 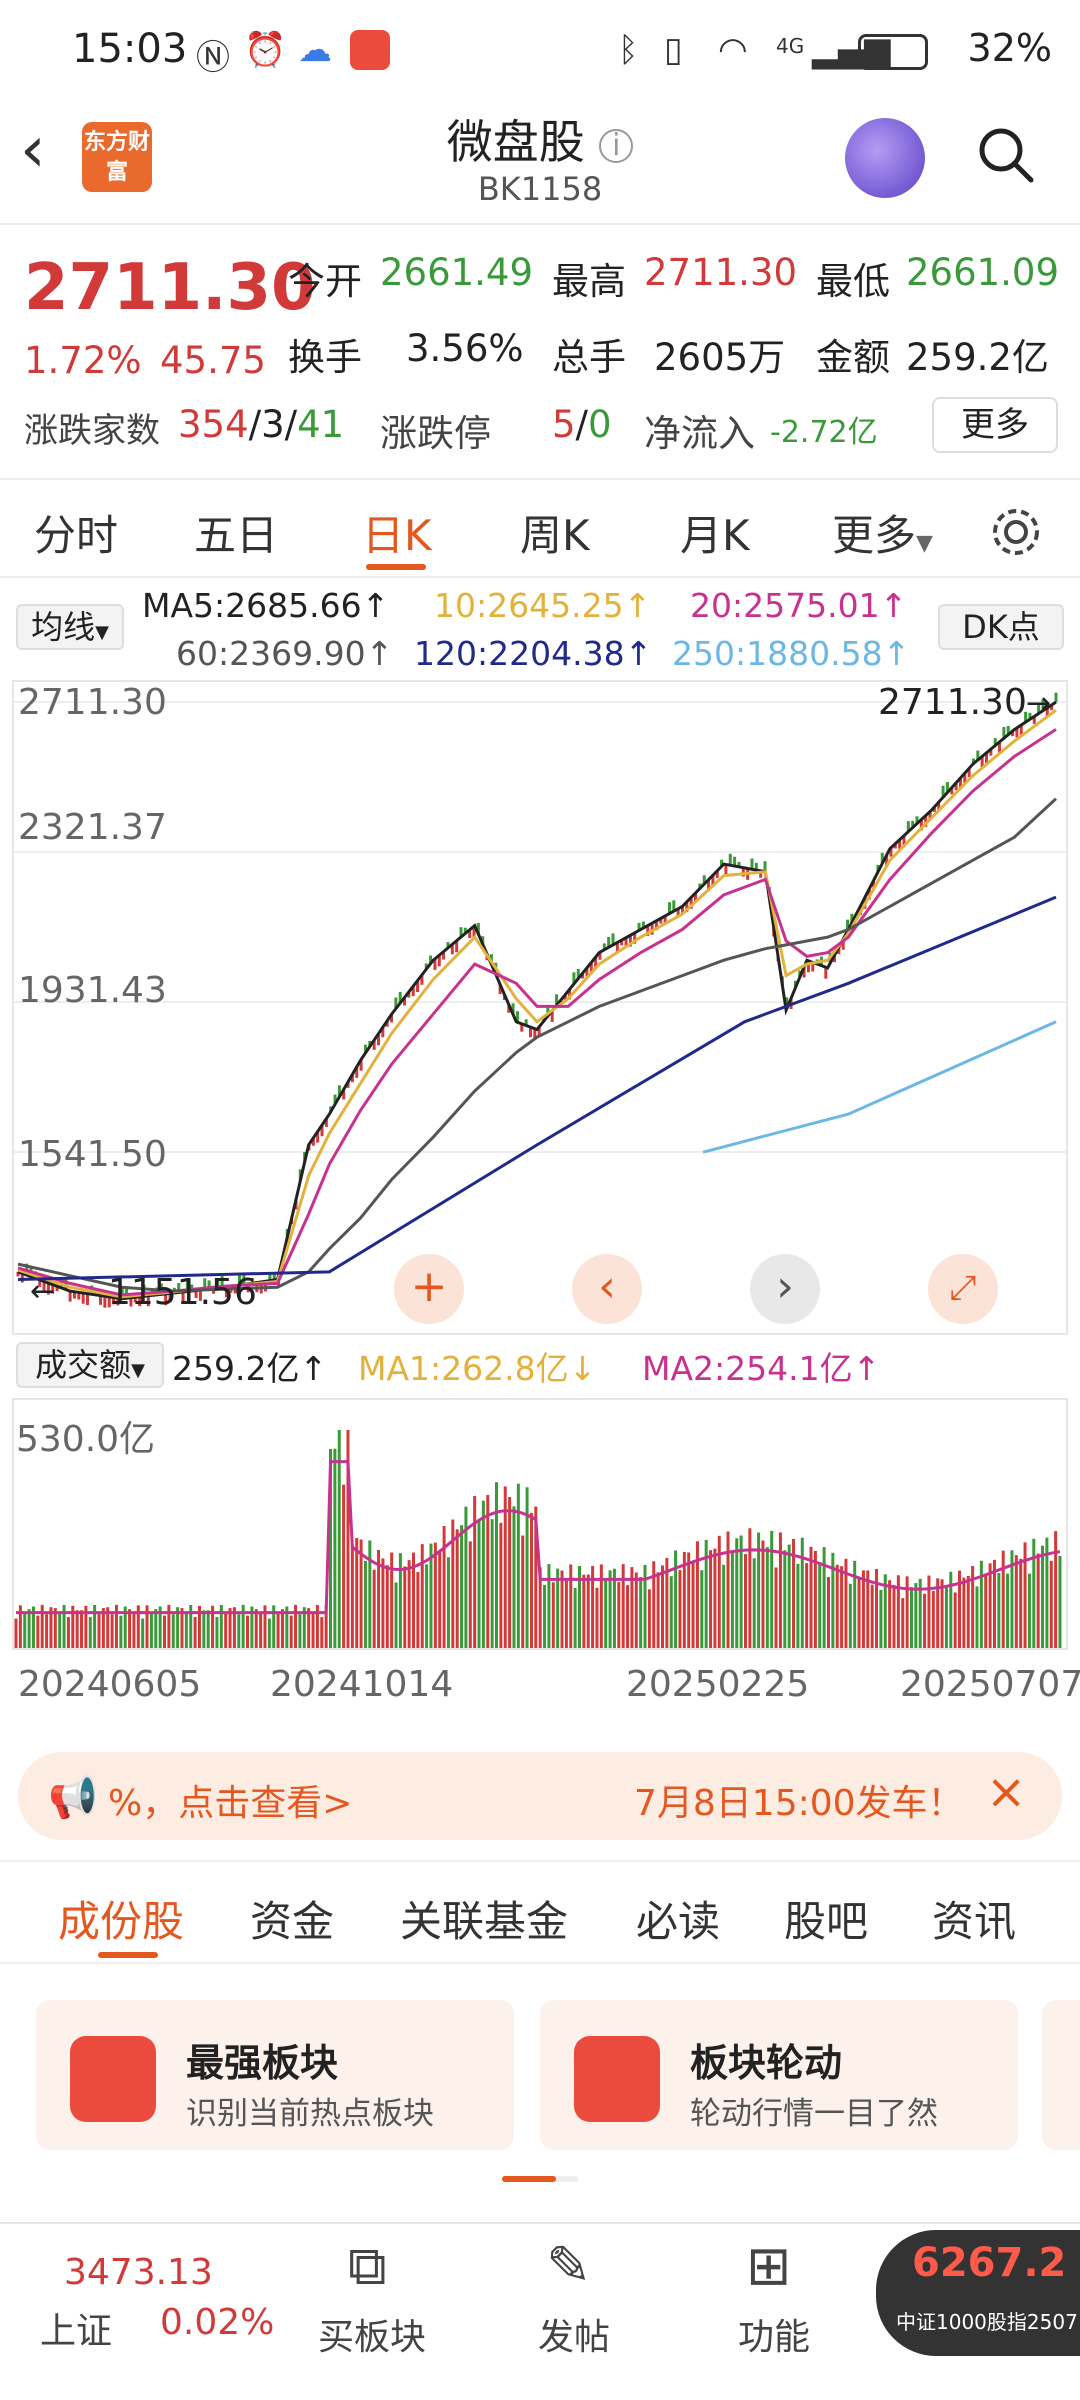 What do you see at coordinates (1005, 154) in the screenshot?
I see `search-icon` at bounding box center [1005, 154].